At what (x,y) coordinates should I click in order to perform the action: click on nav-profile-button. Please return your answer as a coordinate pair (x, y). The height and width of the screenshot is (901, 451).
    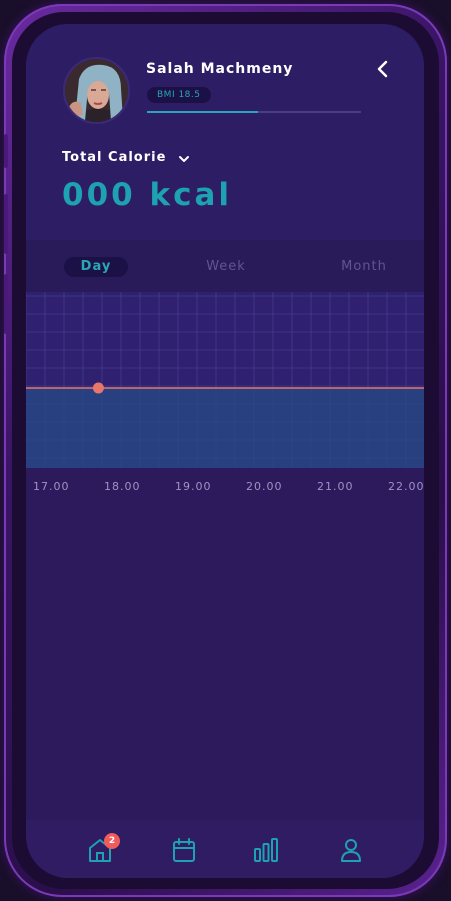
    Looking at the image, I should click on (351, 850).